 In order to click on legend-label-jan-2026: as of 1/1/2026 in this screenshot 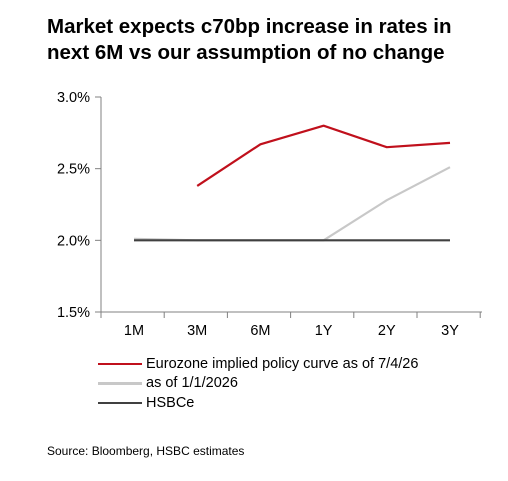, I will do `click(192, 383)`.